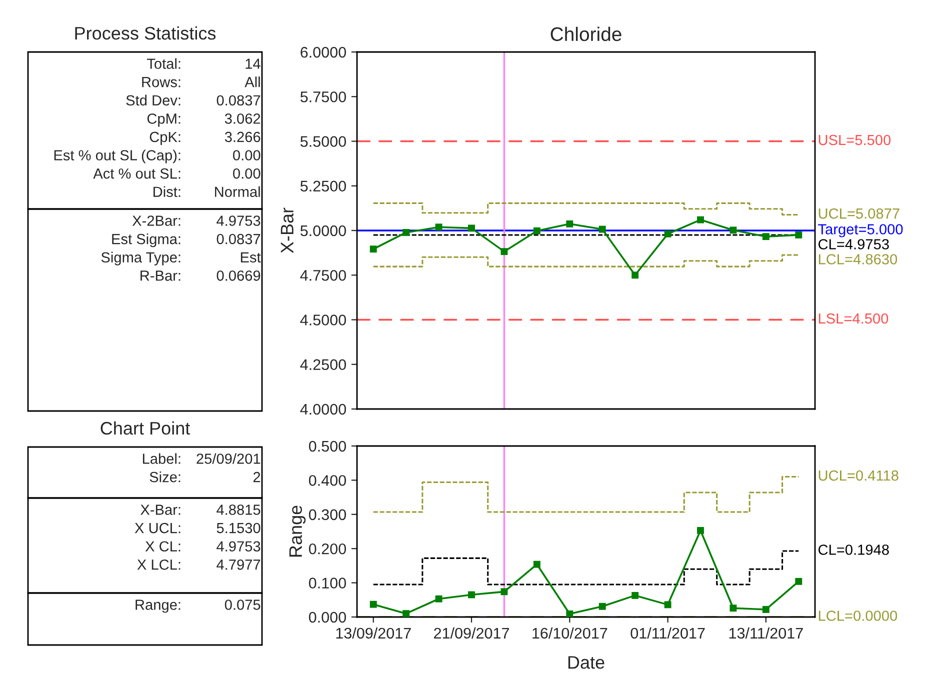 The height and width of the screenshot is (688, 939). What do you see at coordinates (853, 549) in the screenshot?
I see `series-label: CL=0.1948` at bounding box center [853, 549].